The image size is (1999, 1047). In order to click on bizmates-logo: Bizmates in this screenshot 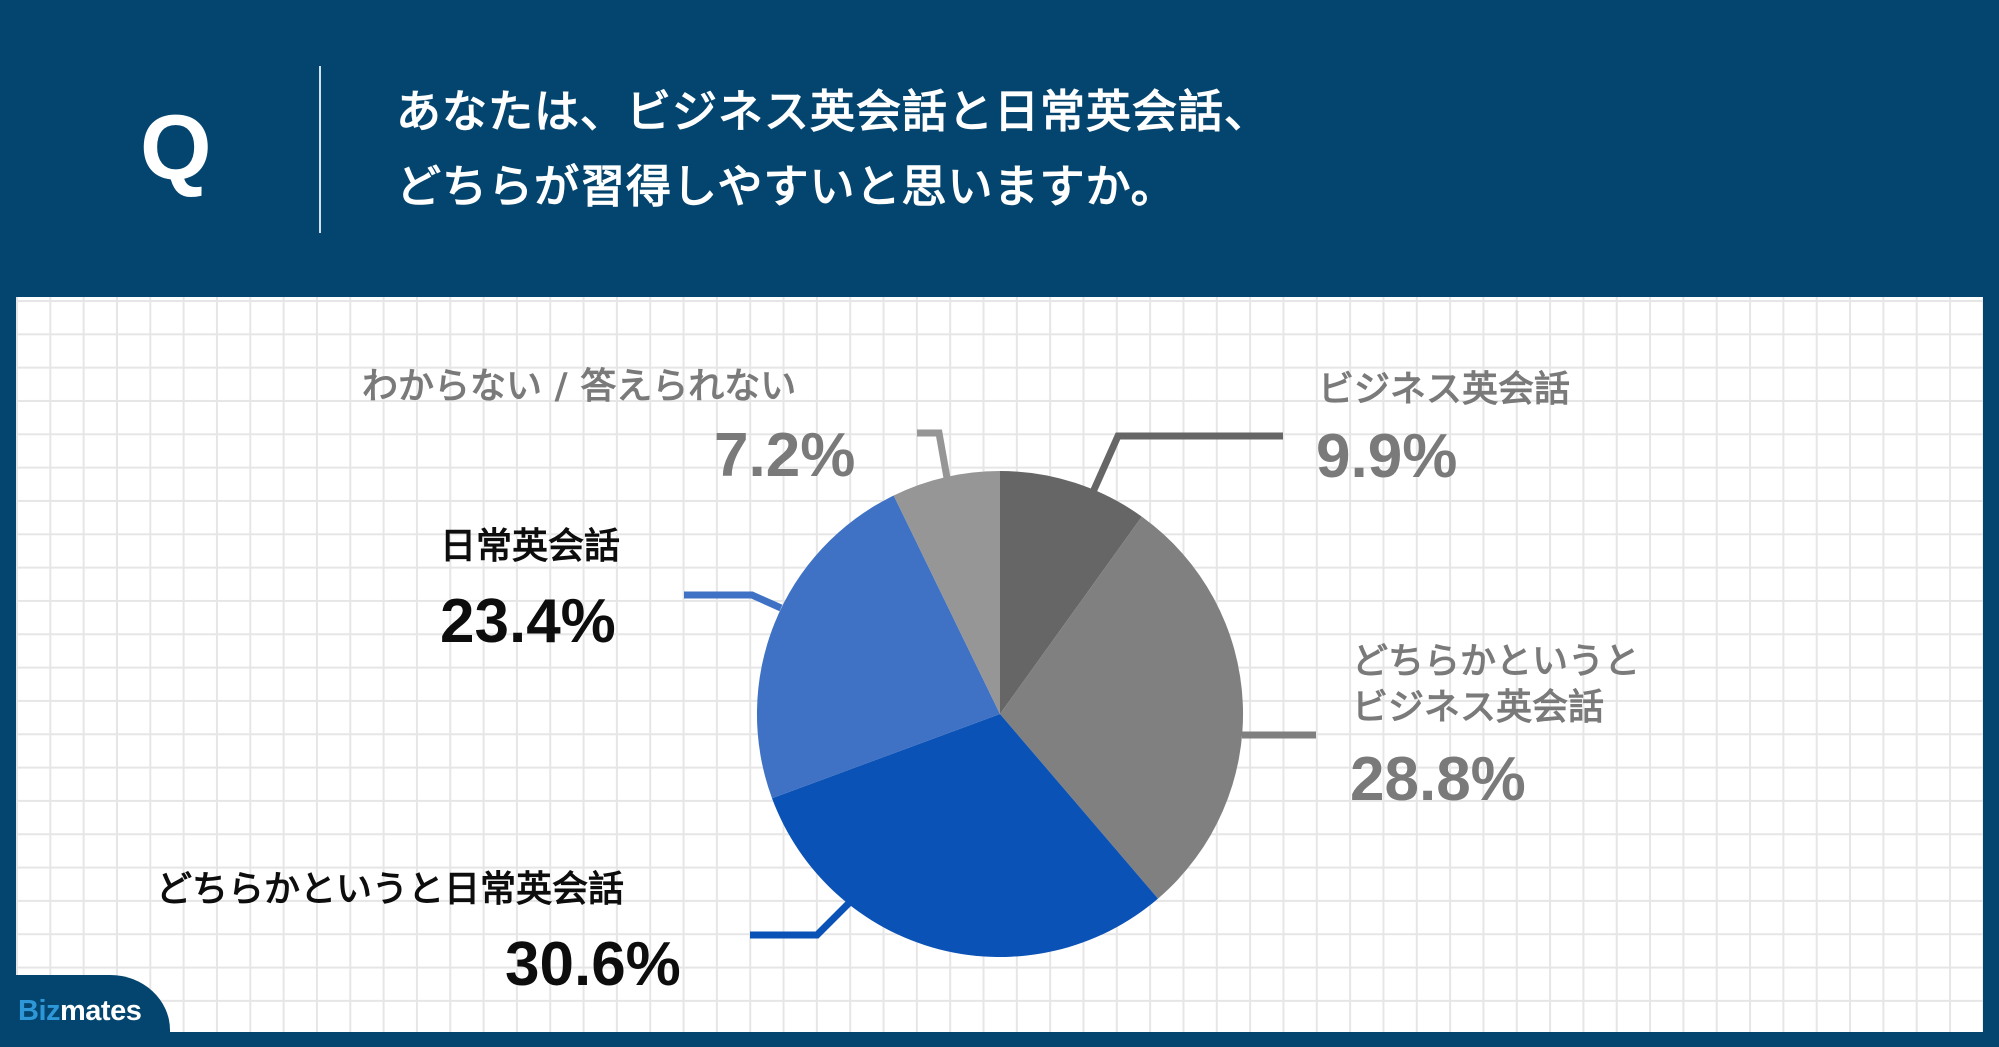, I will do `click(80, 1011)`.